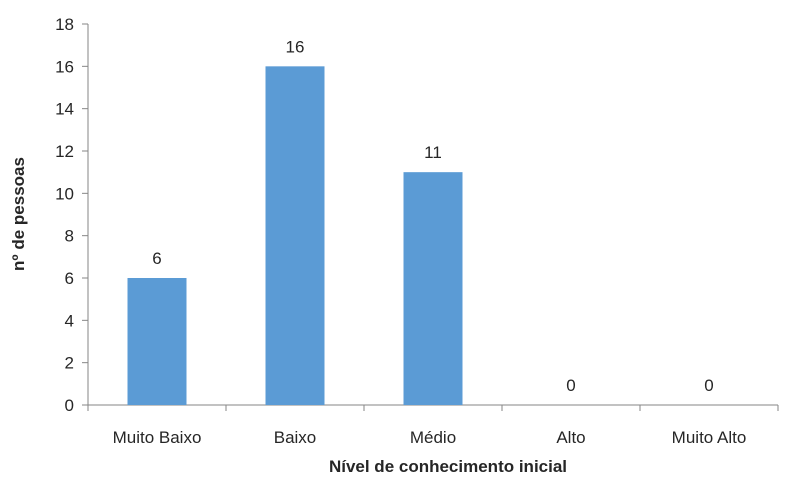 The width and height of the screenshot is (798, 479). I want to click on x-tick-label: Alto, so click(570, 437).